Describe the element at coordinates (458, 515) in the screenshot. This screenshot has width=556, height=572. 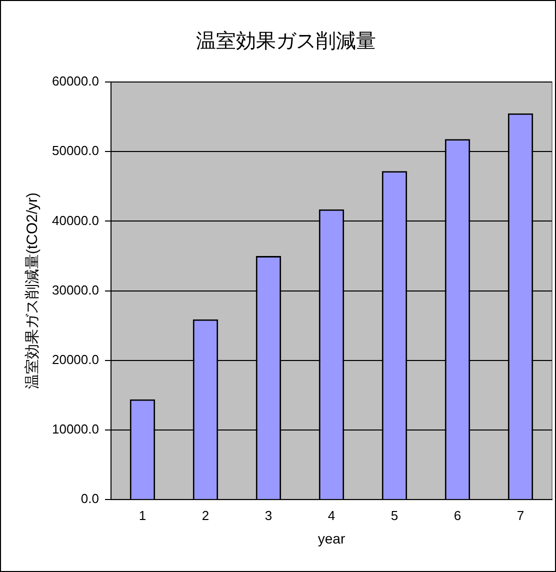
I see `x-tick-label: 6` at that location.